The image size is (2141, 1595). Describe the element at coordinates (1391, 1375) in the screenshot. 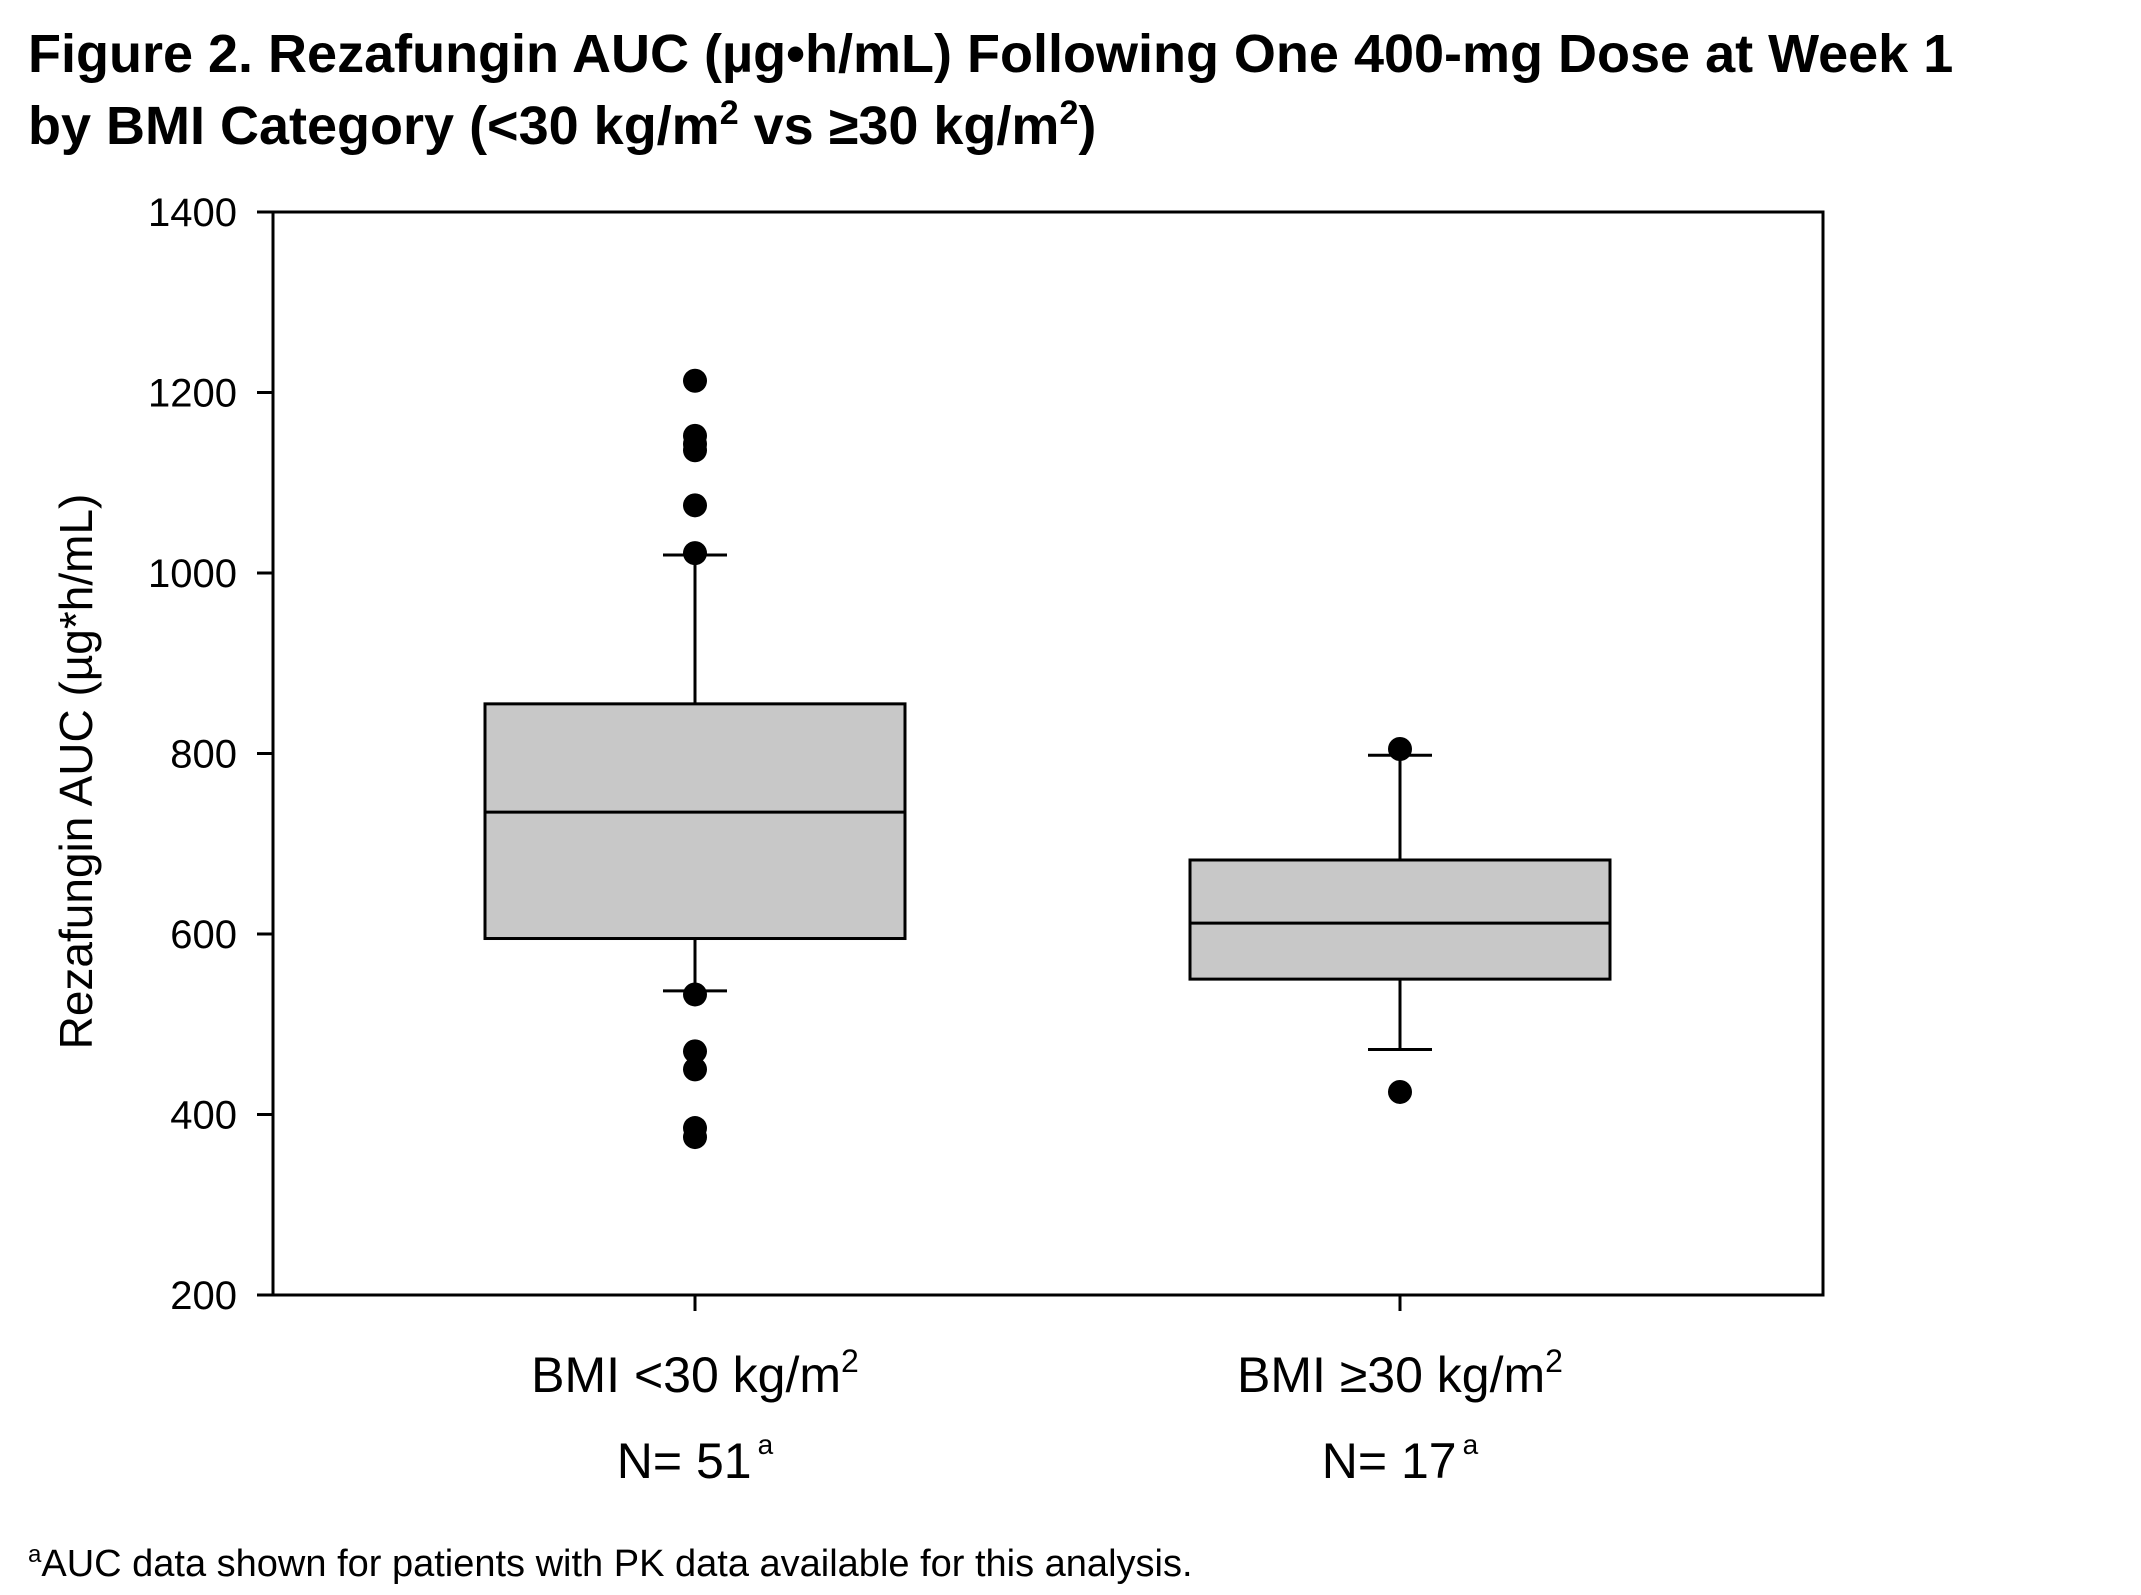

I see `x-category-label-text: BMI ≥30 kg/m` at that location.